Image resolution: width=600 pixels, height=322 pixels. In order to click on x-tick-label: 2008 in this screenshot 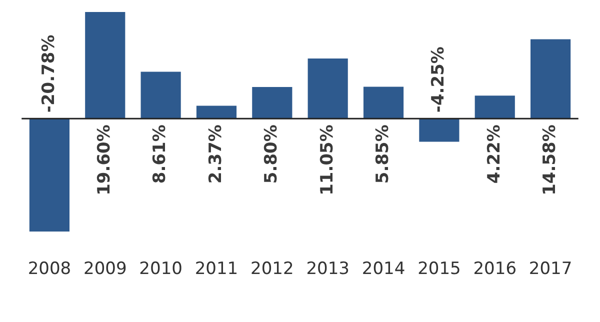, I will do `click(50, 269)`.